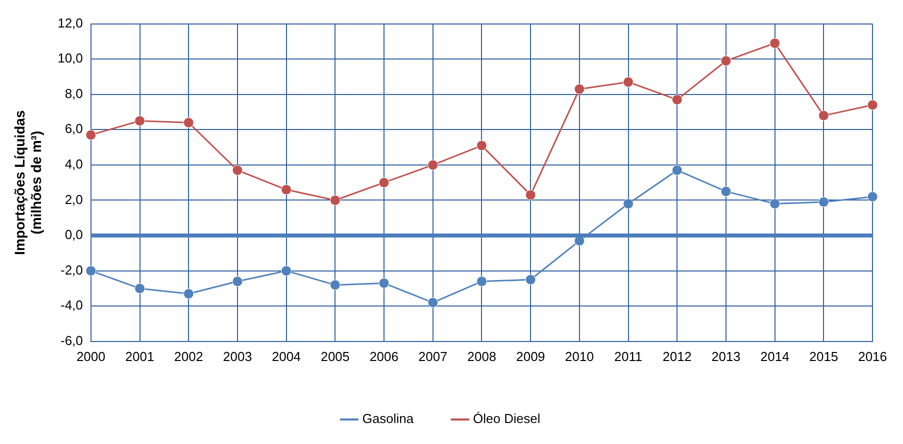 The height and width of the screenshot is (444, 903). I want to click on y-tick-label: -2,0, so click(71, 270).